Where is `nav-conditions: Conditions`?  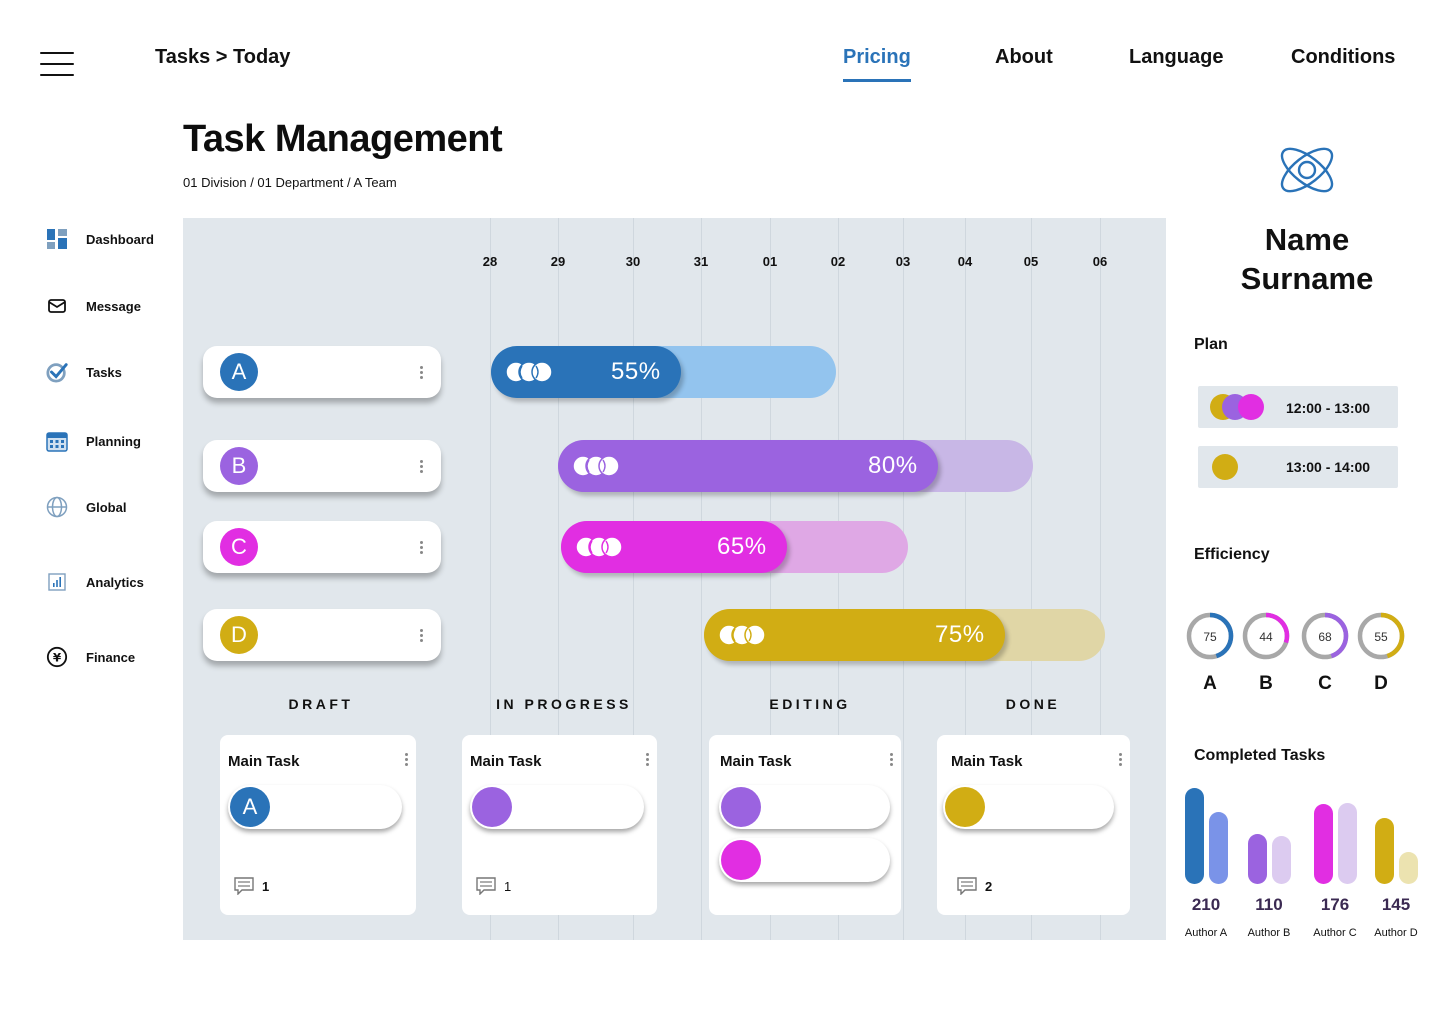
nav-conditions: Conditions is located at coordinates (1343, 57).